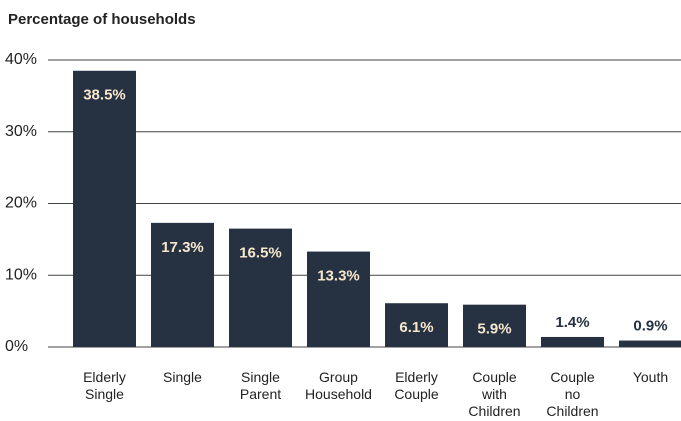  What do you see at coordinates (21, 274) in the screenshot?
I see `y-tick-label: 10%` at bounding box center [21, 274].